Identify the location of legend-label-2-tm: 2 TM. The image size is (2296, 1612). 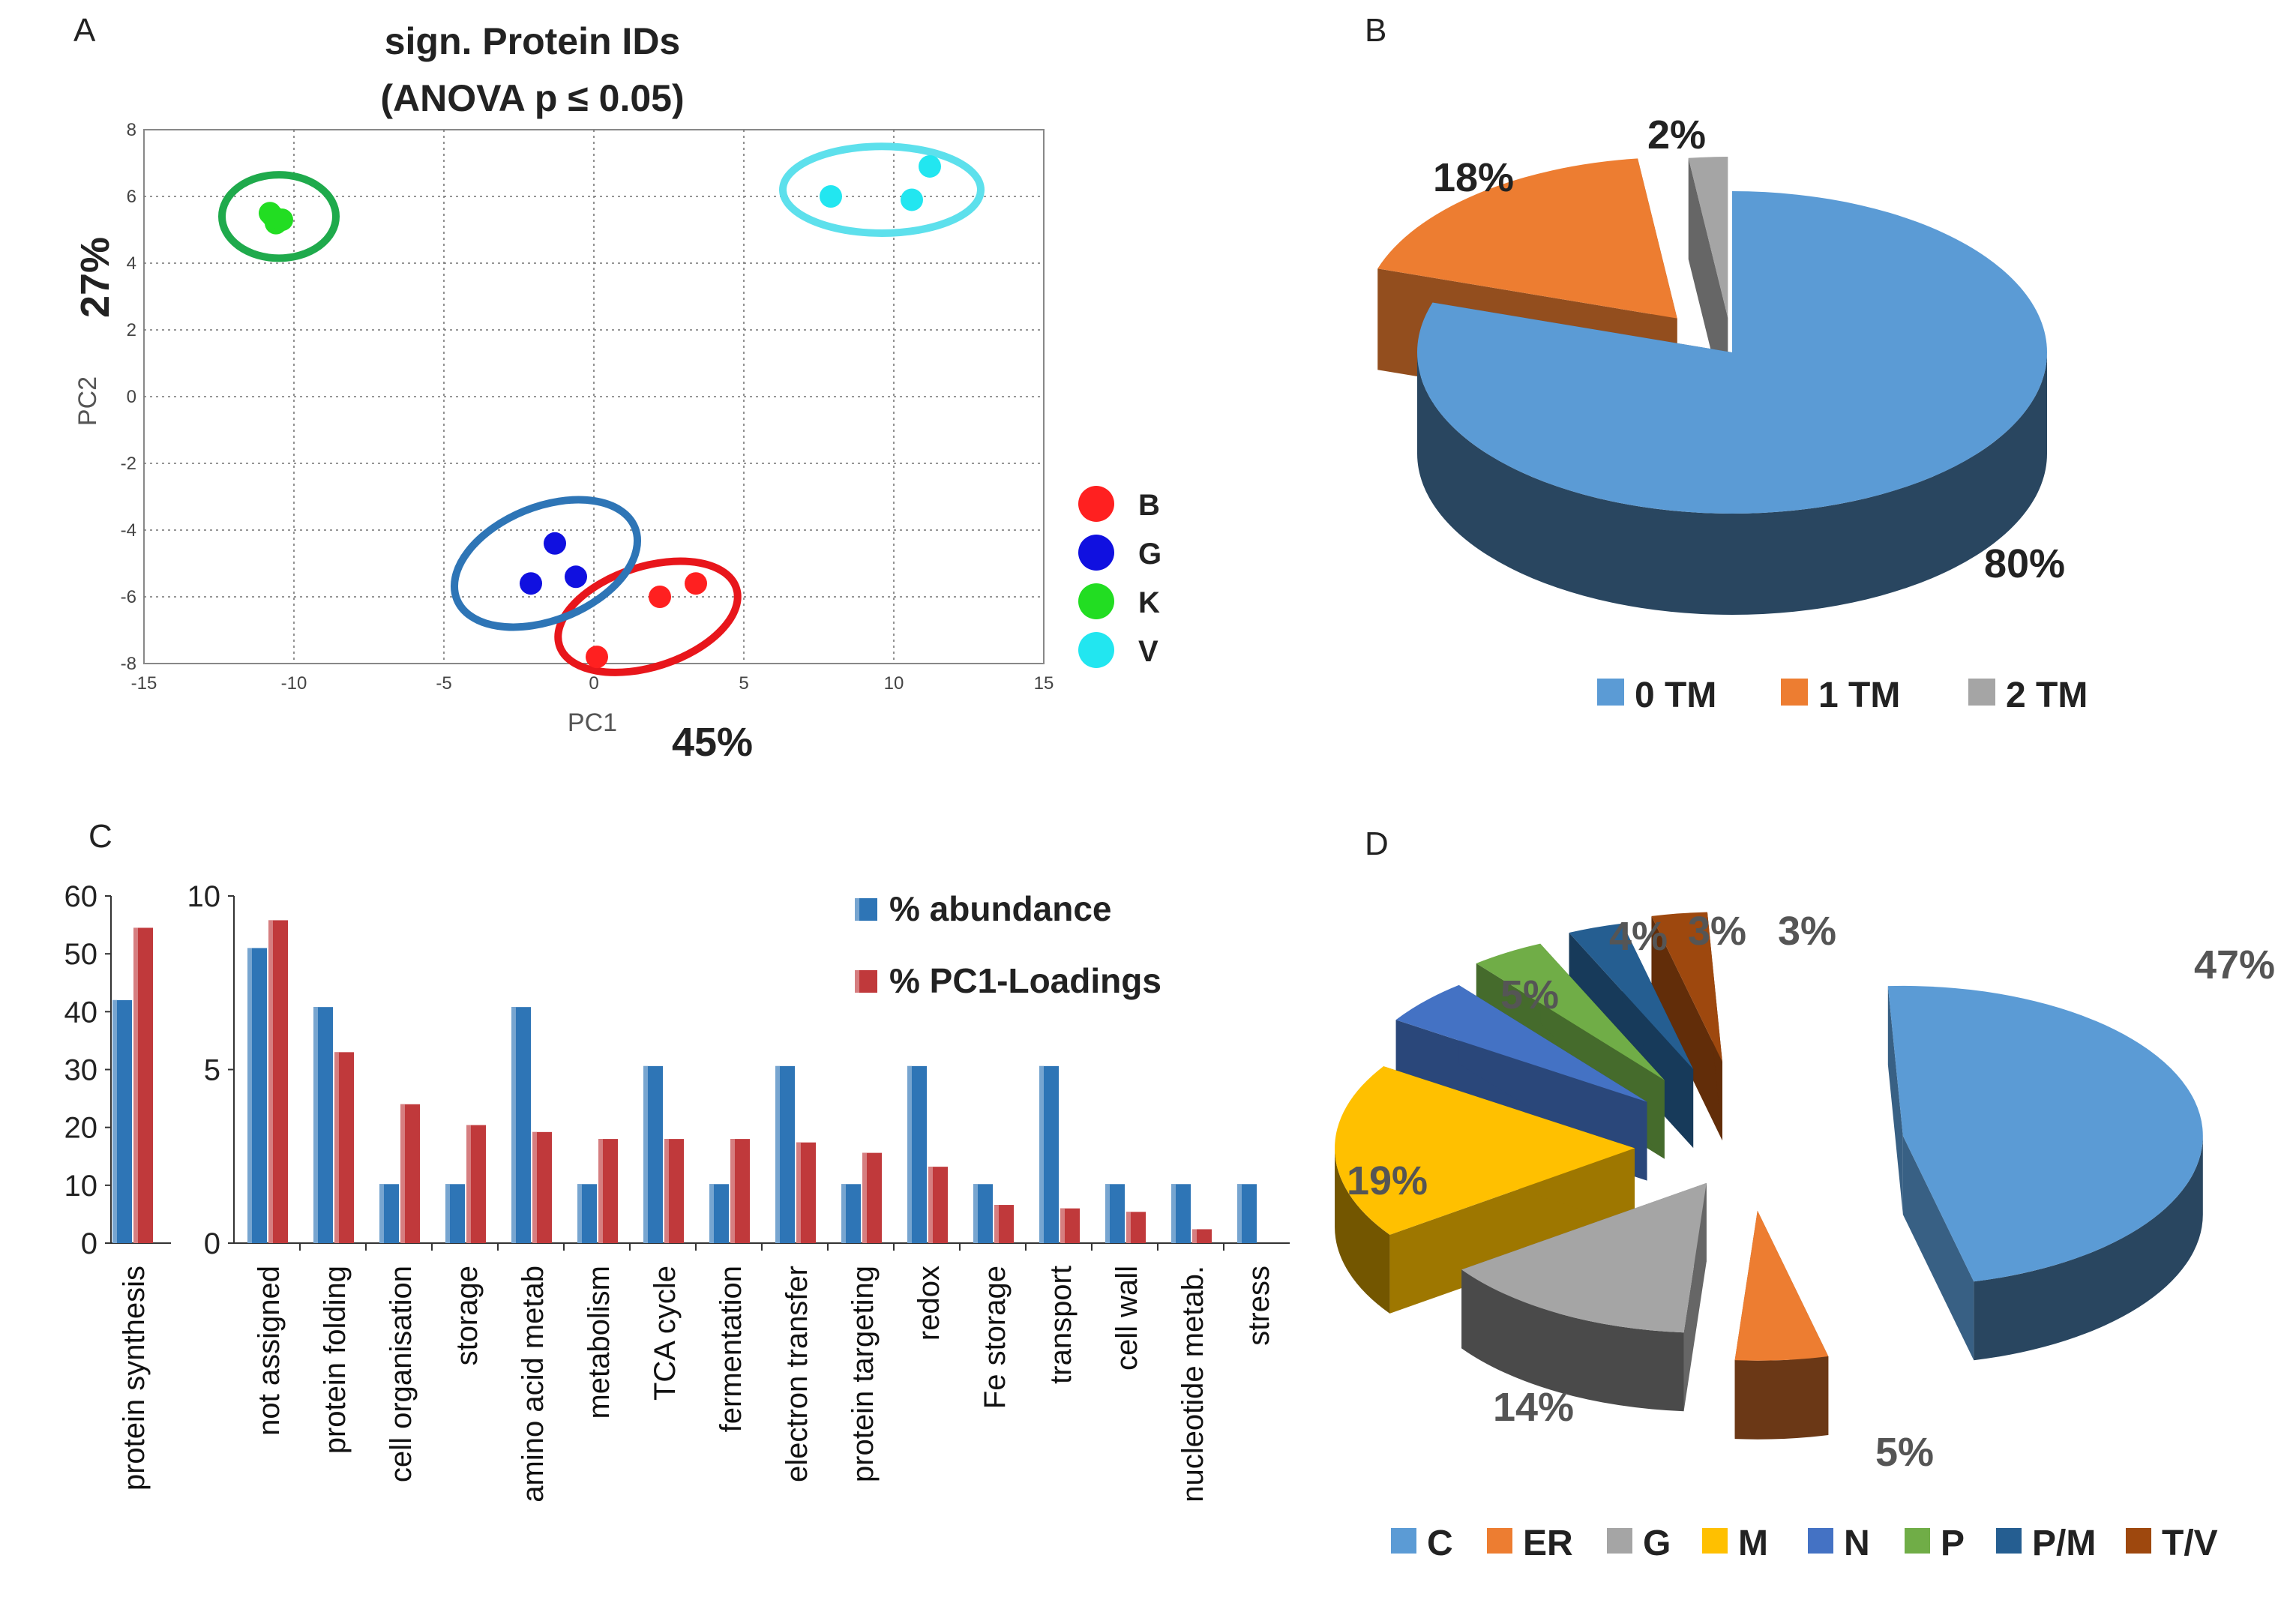
(2047, 695).